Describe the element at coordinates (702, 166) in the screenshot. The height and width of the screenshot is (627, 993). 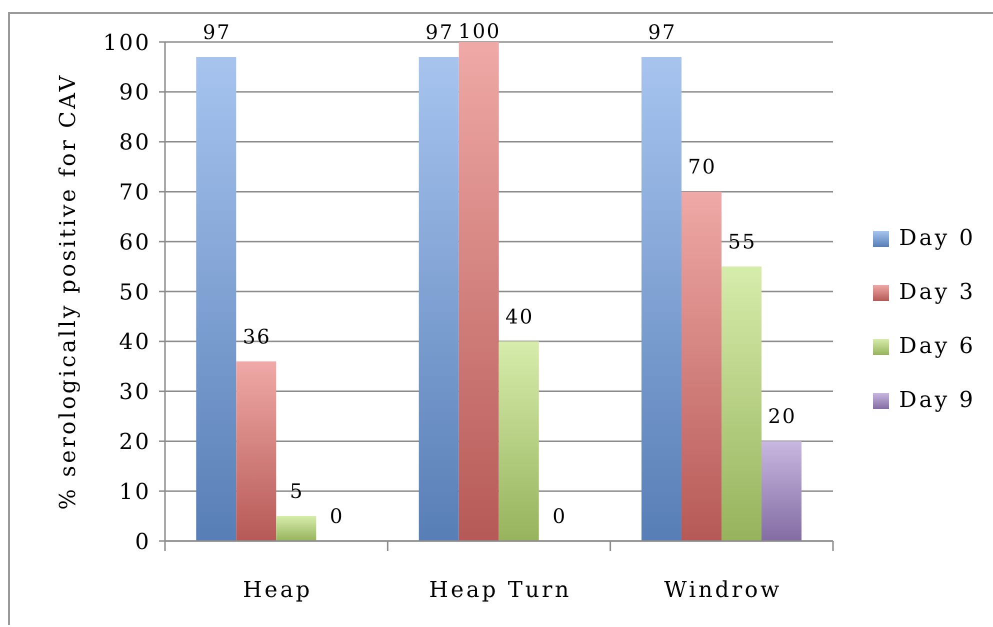
I see `data-label: 70` at that location.